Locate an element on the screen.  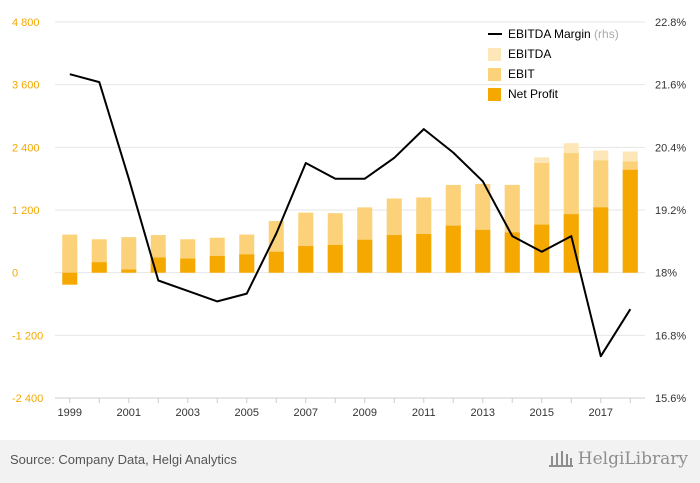
x-axis-tick-label: 2013 is located at coordinates (483, 413).